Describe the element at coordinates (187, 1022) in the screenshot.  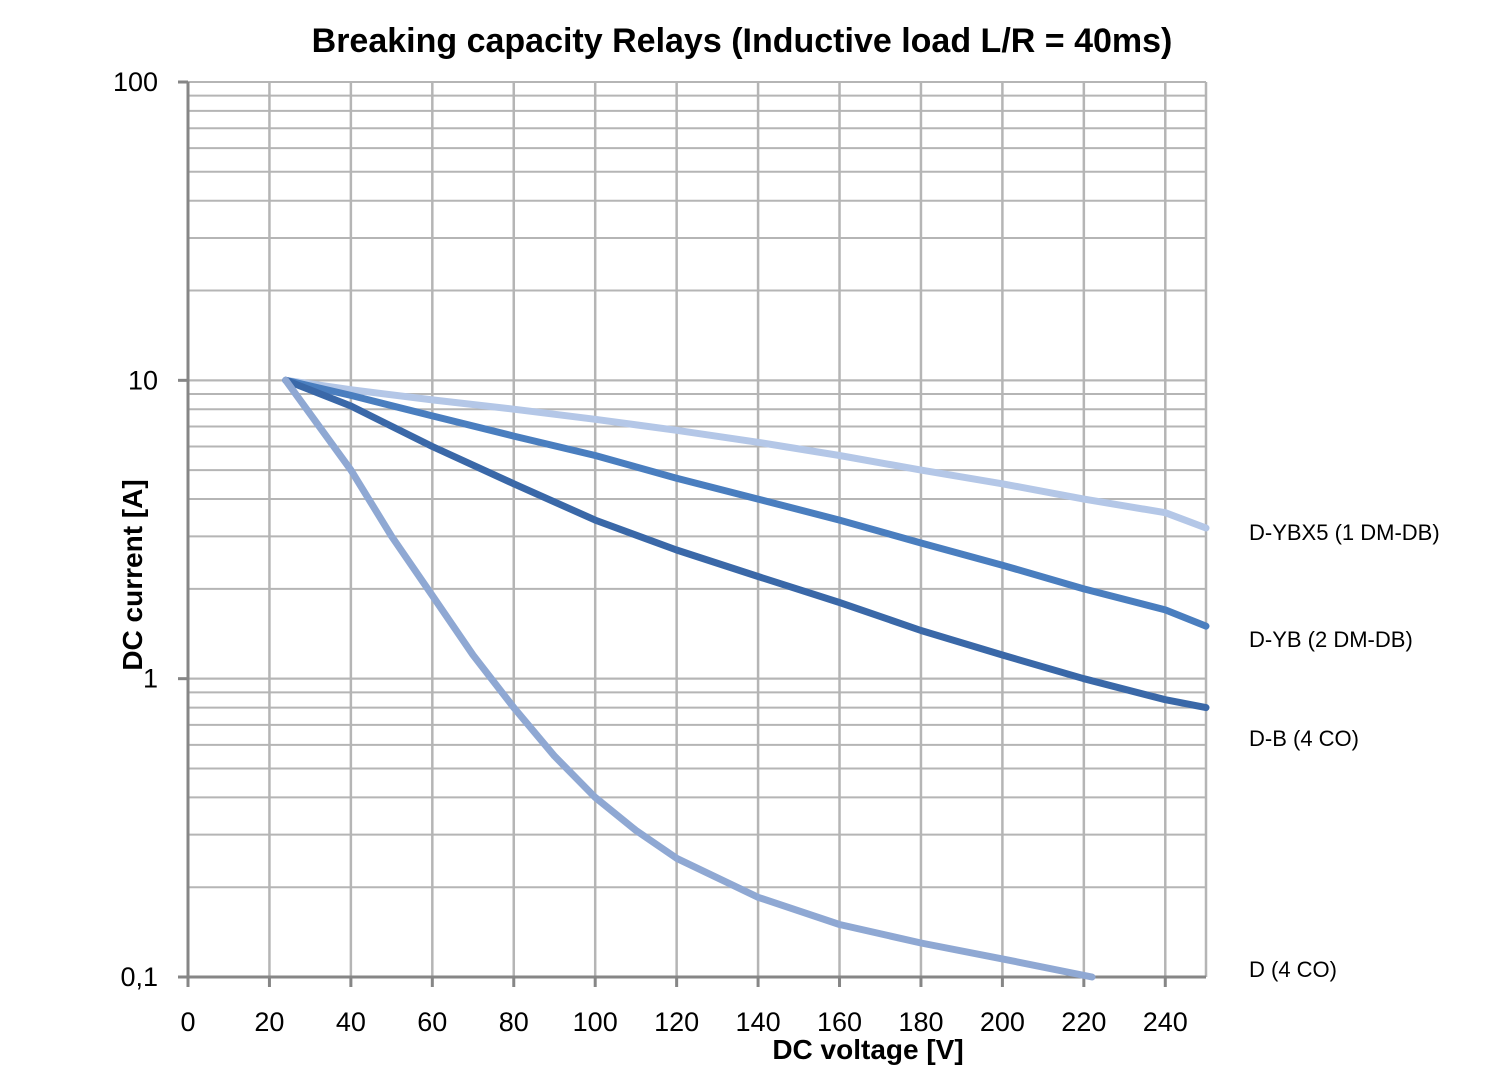
I see `x-tick-label: 0` at that location.